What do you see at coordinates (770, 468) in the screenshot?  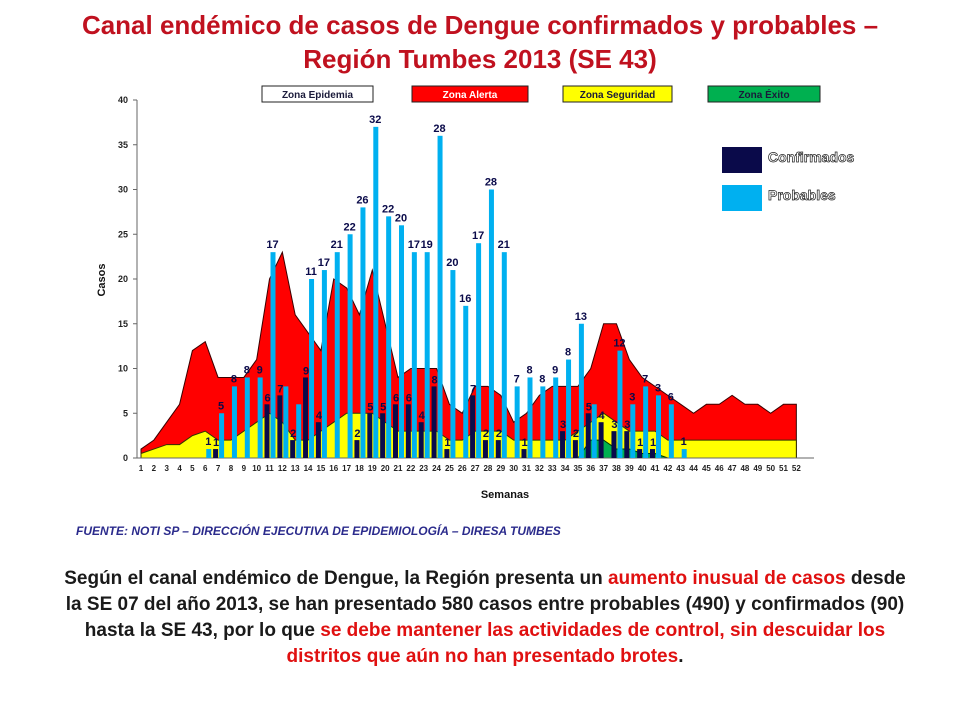 I see `x-tick-label: 50` at bounding box center [770, 468].